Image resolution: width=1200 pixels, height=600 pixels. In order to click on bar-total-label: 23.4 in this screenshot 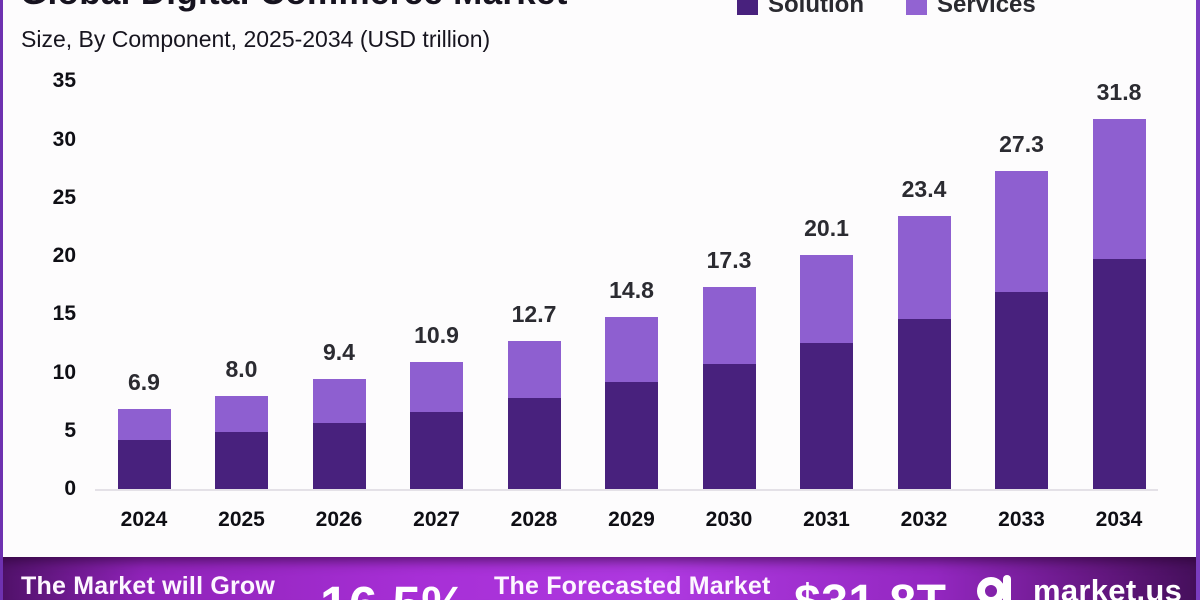, I will do `click(924, 189)`.